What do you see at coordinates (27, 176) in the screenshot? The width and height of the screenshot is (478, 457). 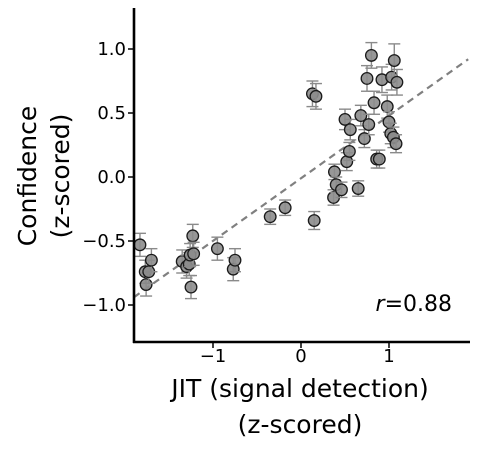 I see `y-axis-title: Confidence` at bounding box center [27, 176].